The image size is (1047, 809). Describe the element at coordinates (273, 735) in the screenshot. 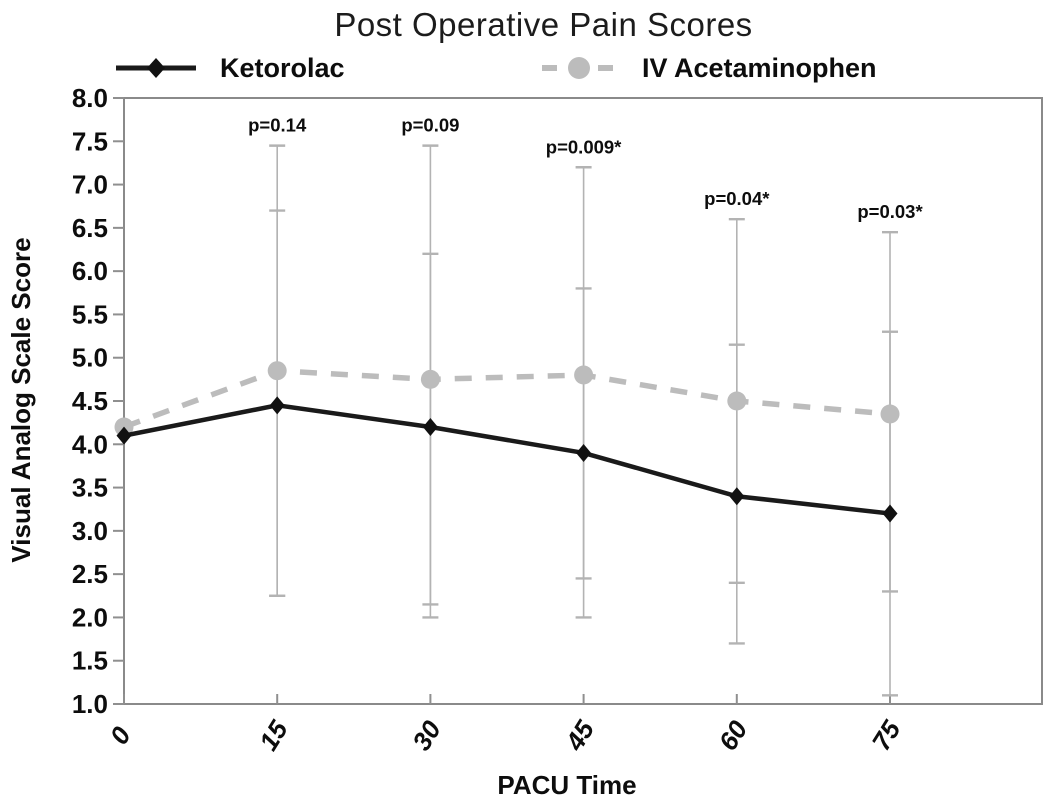

I see `x-tick-label: 15` at that location.